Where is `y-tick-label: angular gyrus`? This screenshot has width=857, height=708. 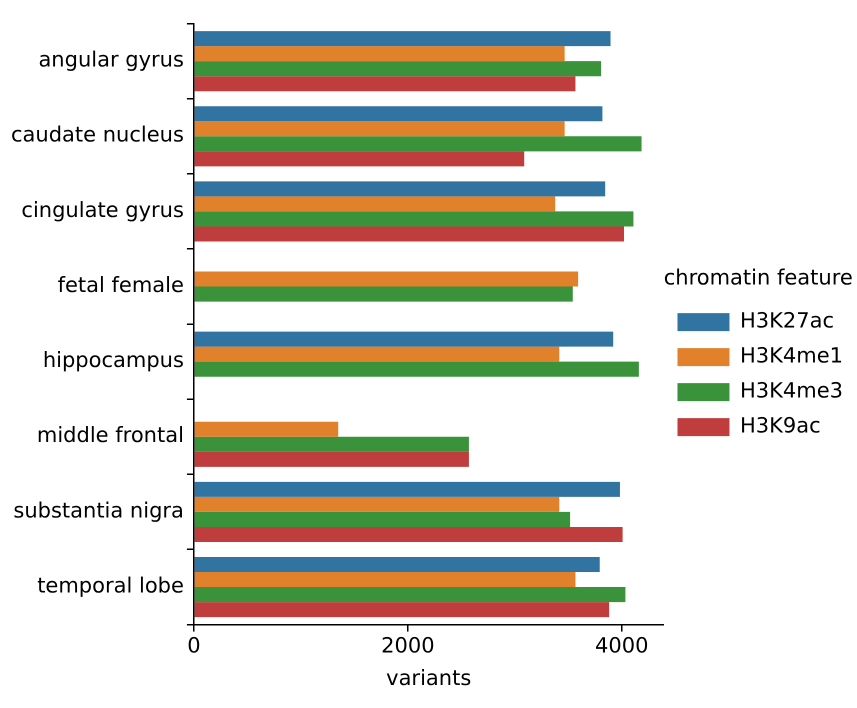
y-tick-label: angular gyrus is located at coordinates (111, 60).